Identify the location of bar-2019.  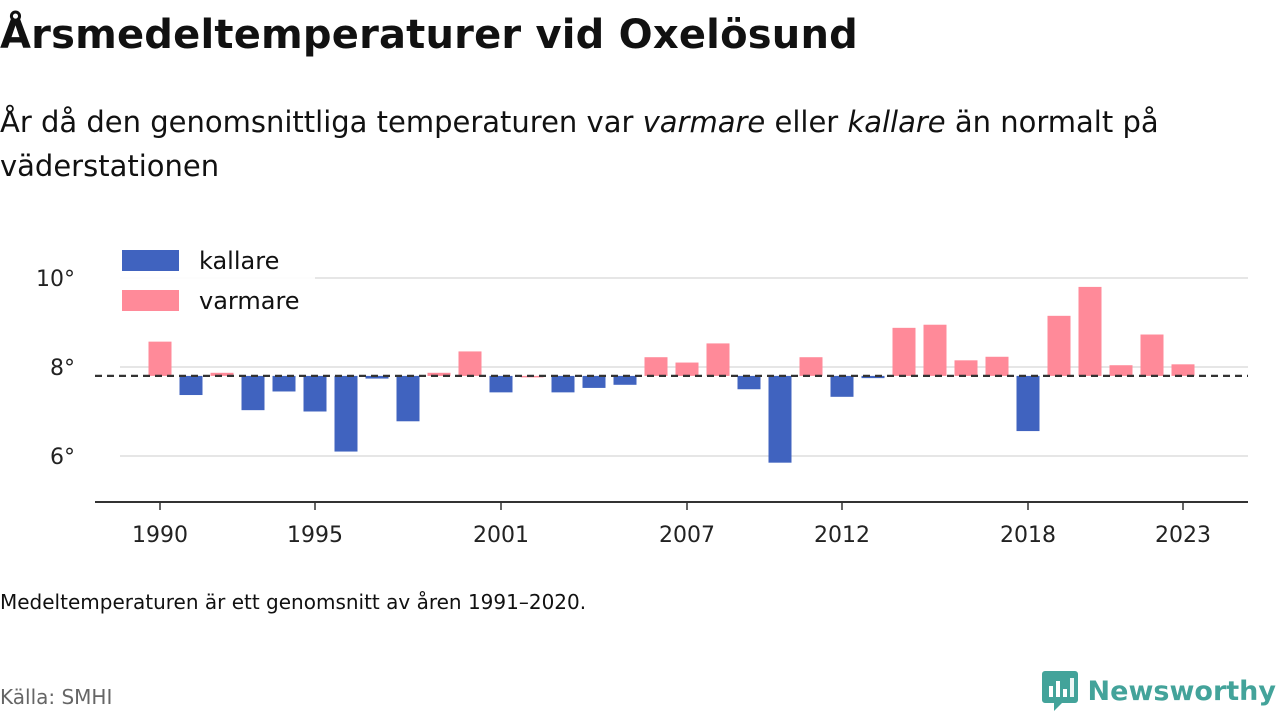
(1059, 345).